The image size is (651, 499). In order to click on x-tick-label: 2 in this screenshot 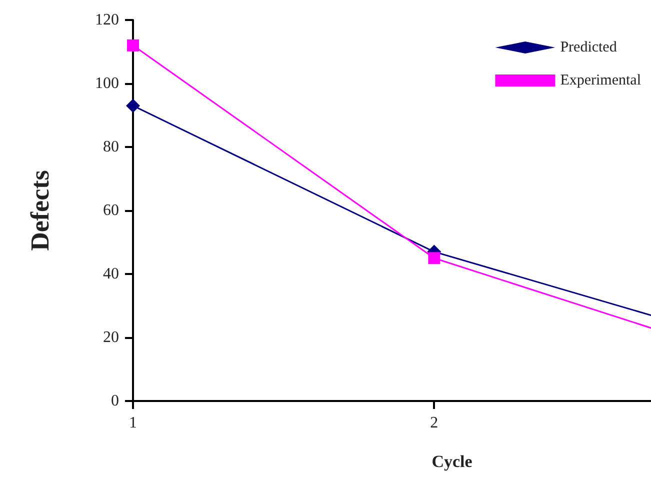, I will do `click(434, 423)`.